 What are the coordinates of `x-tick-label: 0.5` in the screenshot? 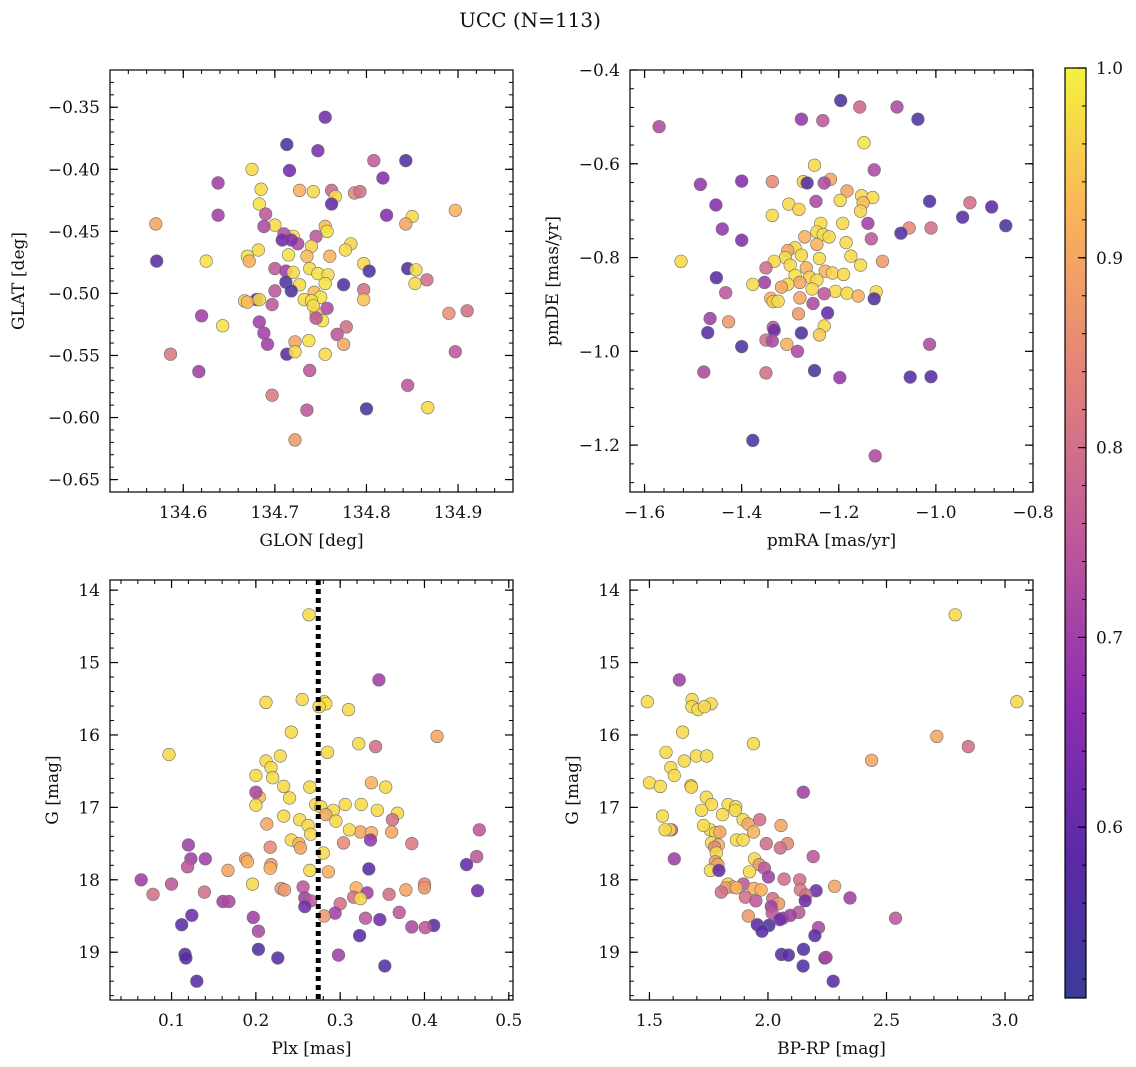 It's located at (508, 1021).